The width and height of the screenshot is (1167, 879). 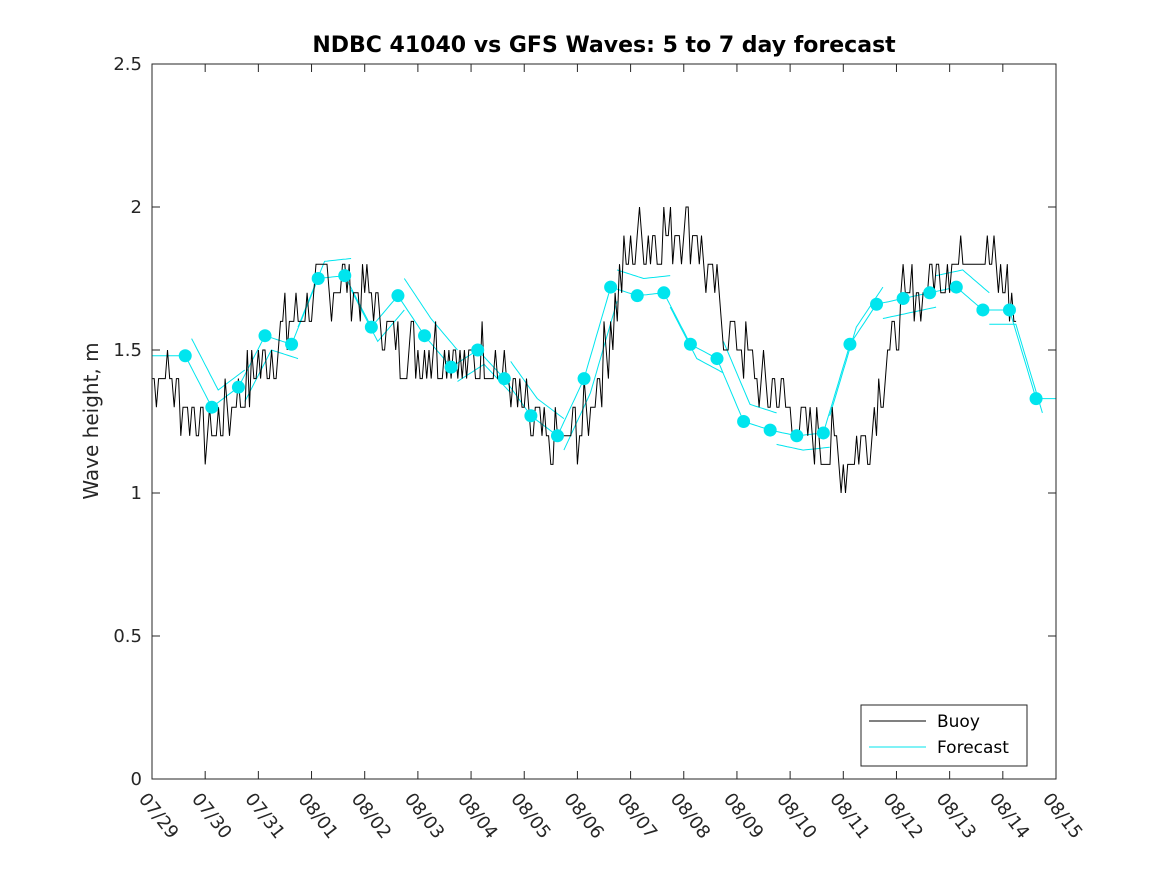 I want to click on legend-box, so click(x=944, y=735).